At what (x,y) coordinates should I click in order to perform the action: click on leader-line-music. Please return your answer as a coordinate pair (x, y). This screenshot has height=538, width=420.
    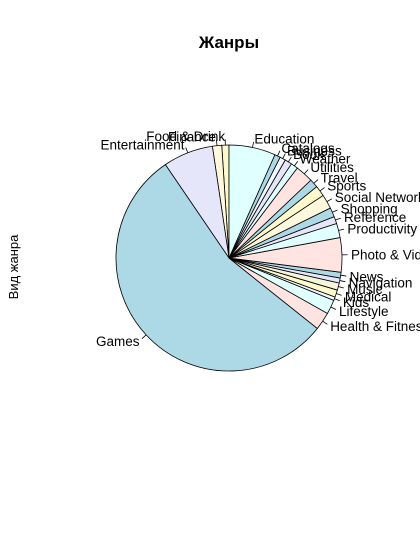
    Looking at the image, I should click on (341, 287).